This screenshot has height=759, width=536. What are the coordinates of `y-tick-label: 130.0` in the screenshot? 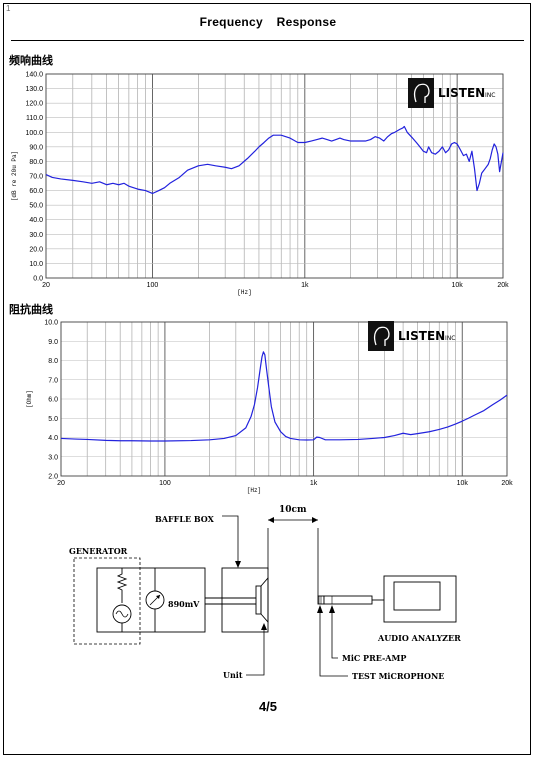 It's located at (34, 89).